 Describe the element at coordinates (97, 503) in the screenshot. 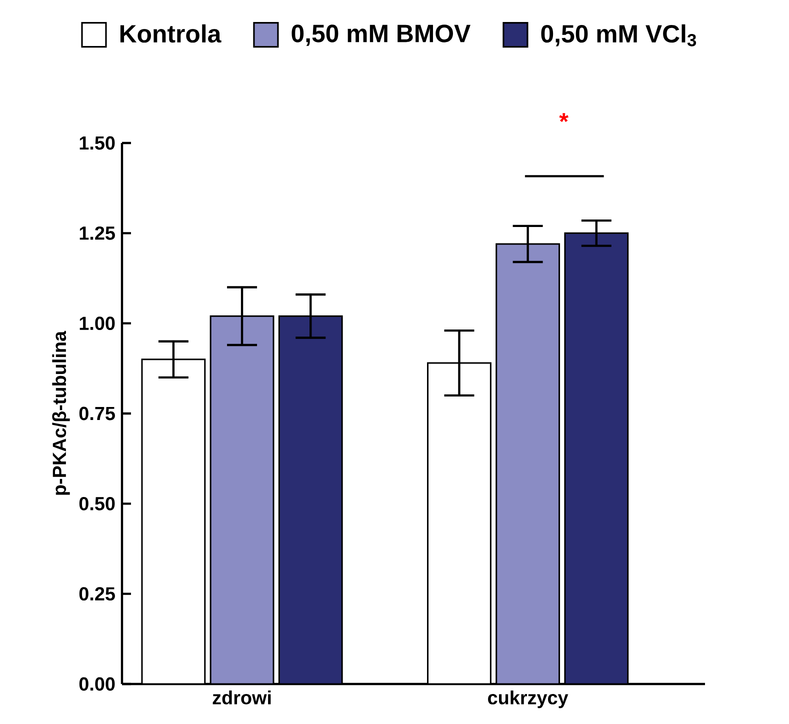

I see `y-tick-label: 0.50` at that location.